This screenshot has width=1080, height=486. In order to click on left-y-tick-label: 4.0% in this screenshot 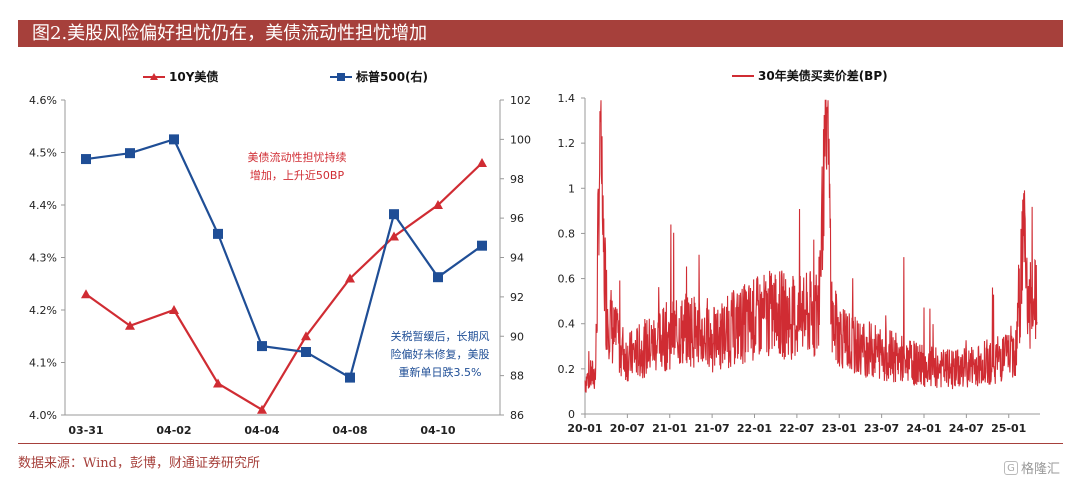, I will do `click(43, 415)`.